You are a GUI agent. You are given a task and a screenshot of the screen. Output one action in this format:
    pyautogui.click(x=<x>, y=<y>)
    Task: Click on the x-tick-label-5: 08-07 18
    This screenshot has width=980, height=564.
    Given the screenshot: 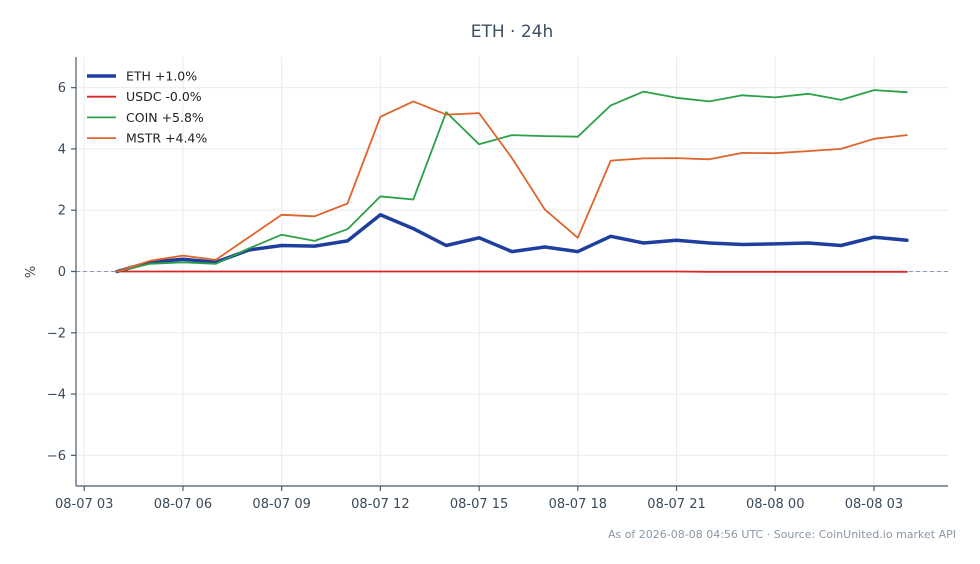 What is the action you would take?
    pyautogui.click(x=578, y=504)
    